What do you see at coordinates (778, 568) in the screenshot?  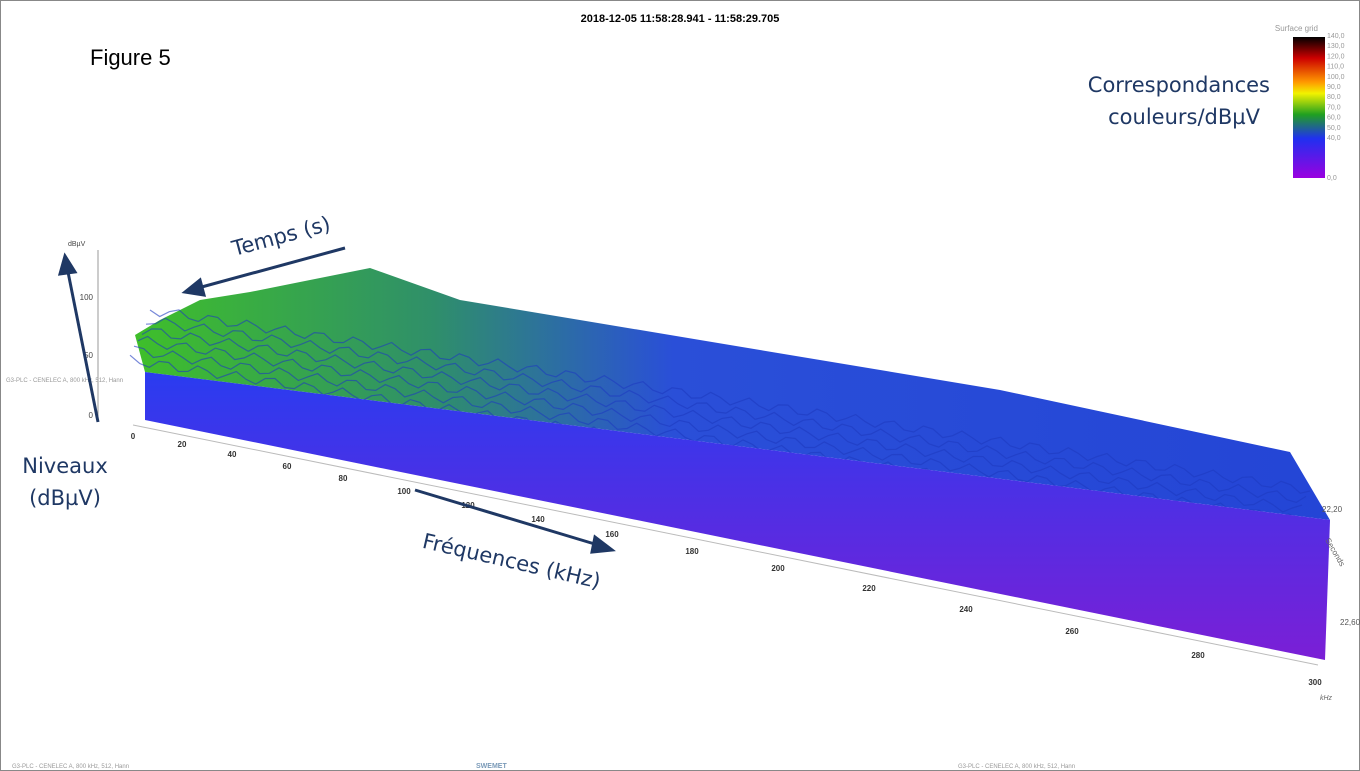 I see `frequency-tick: 200` at bounding box center [778, 568].